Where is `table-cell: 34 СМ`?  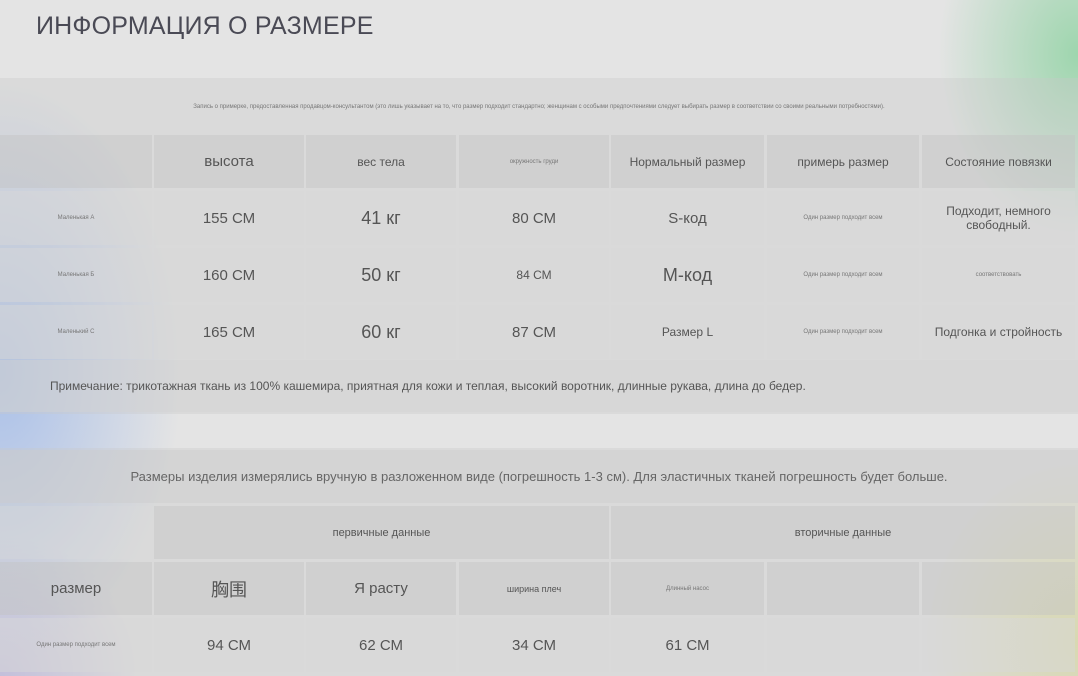 table-cell: 34 СМ is located at coordinates (534, 645).